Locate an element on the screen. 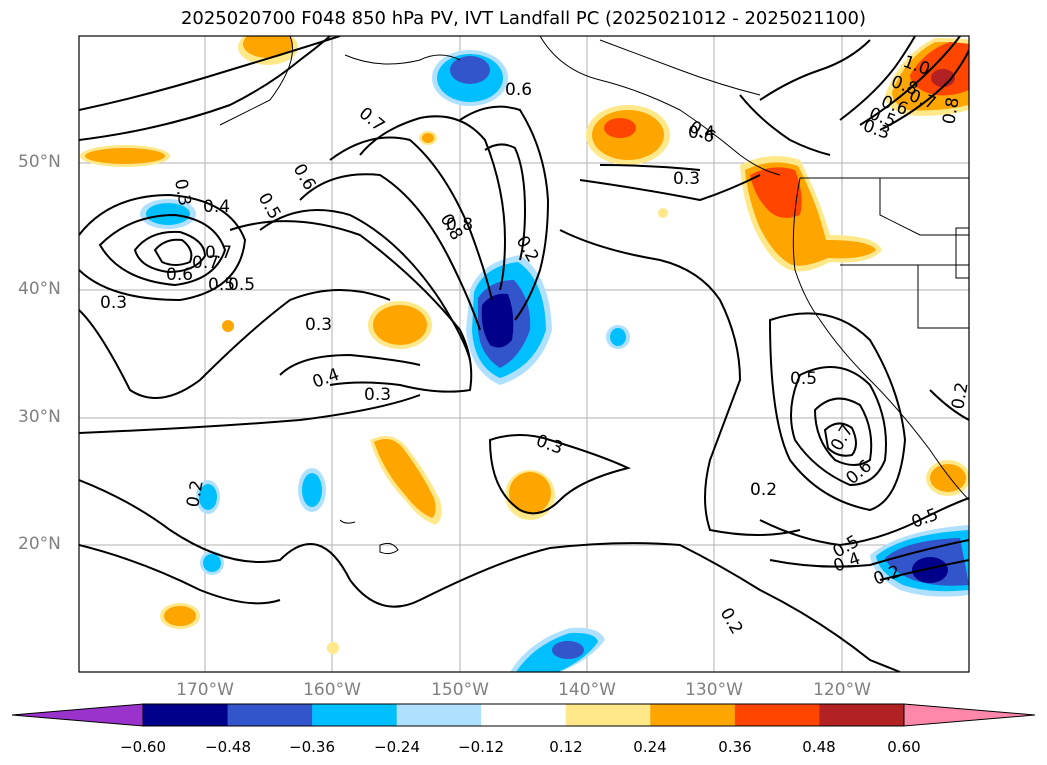  colorbar-outline is located at coordinates (523, 715).